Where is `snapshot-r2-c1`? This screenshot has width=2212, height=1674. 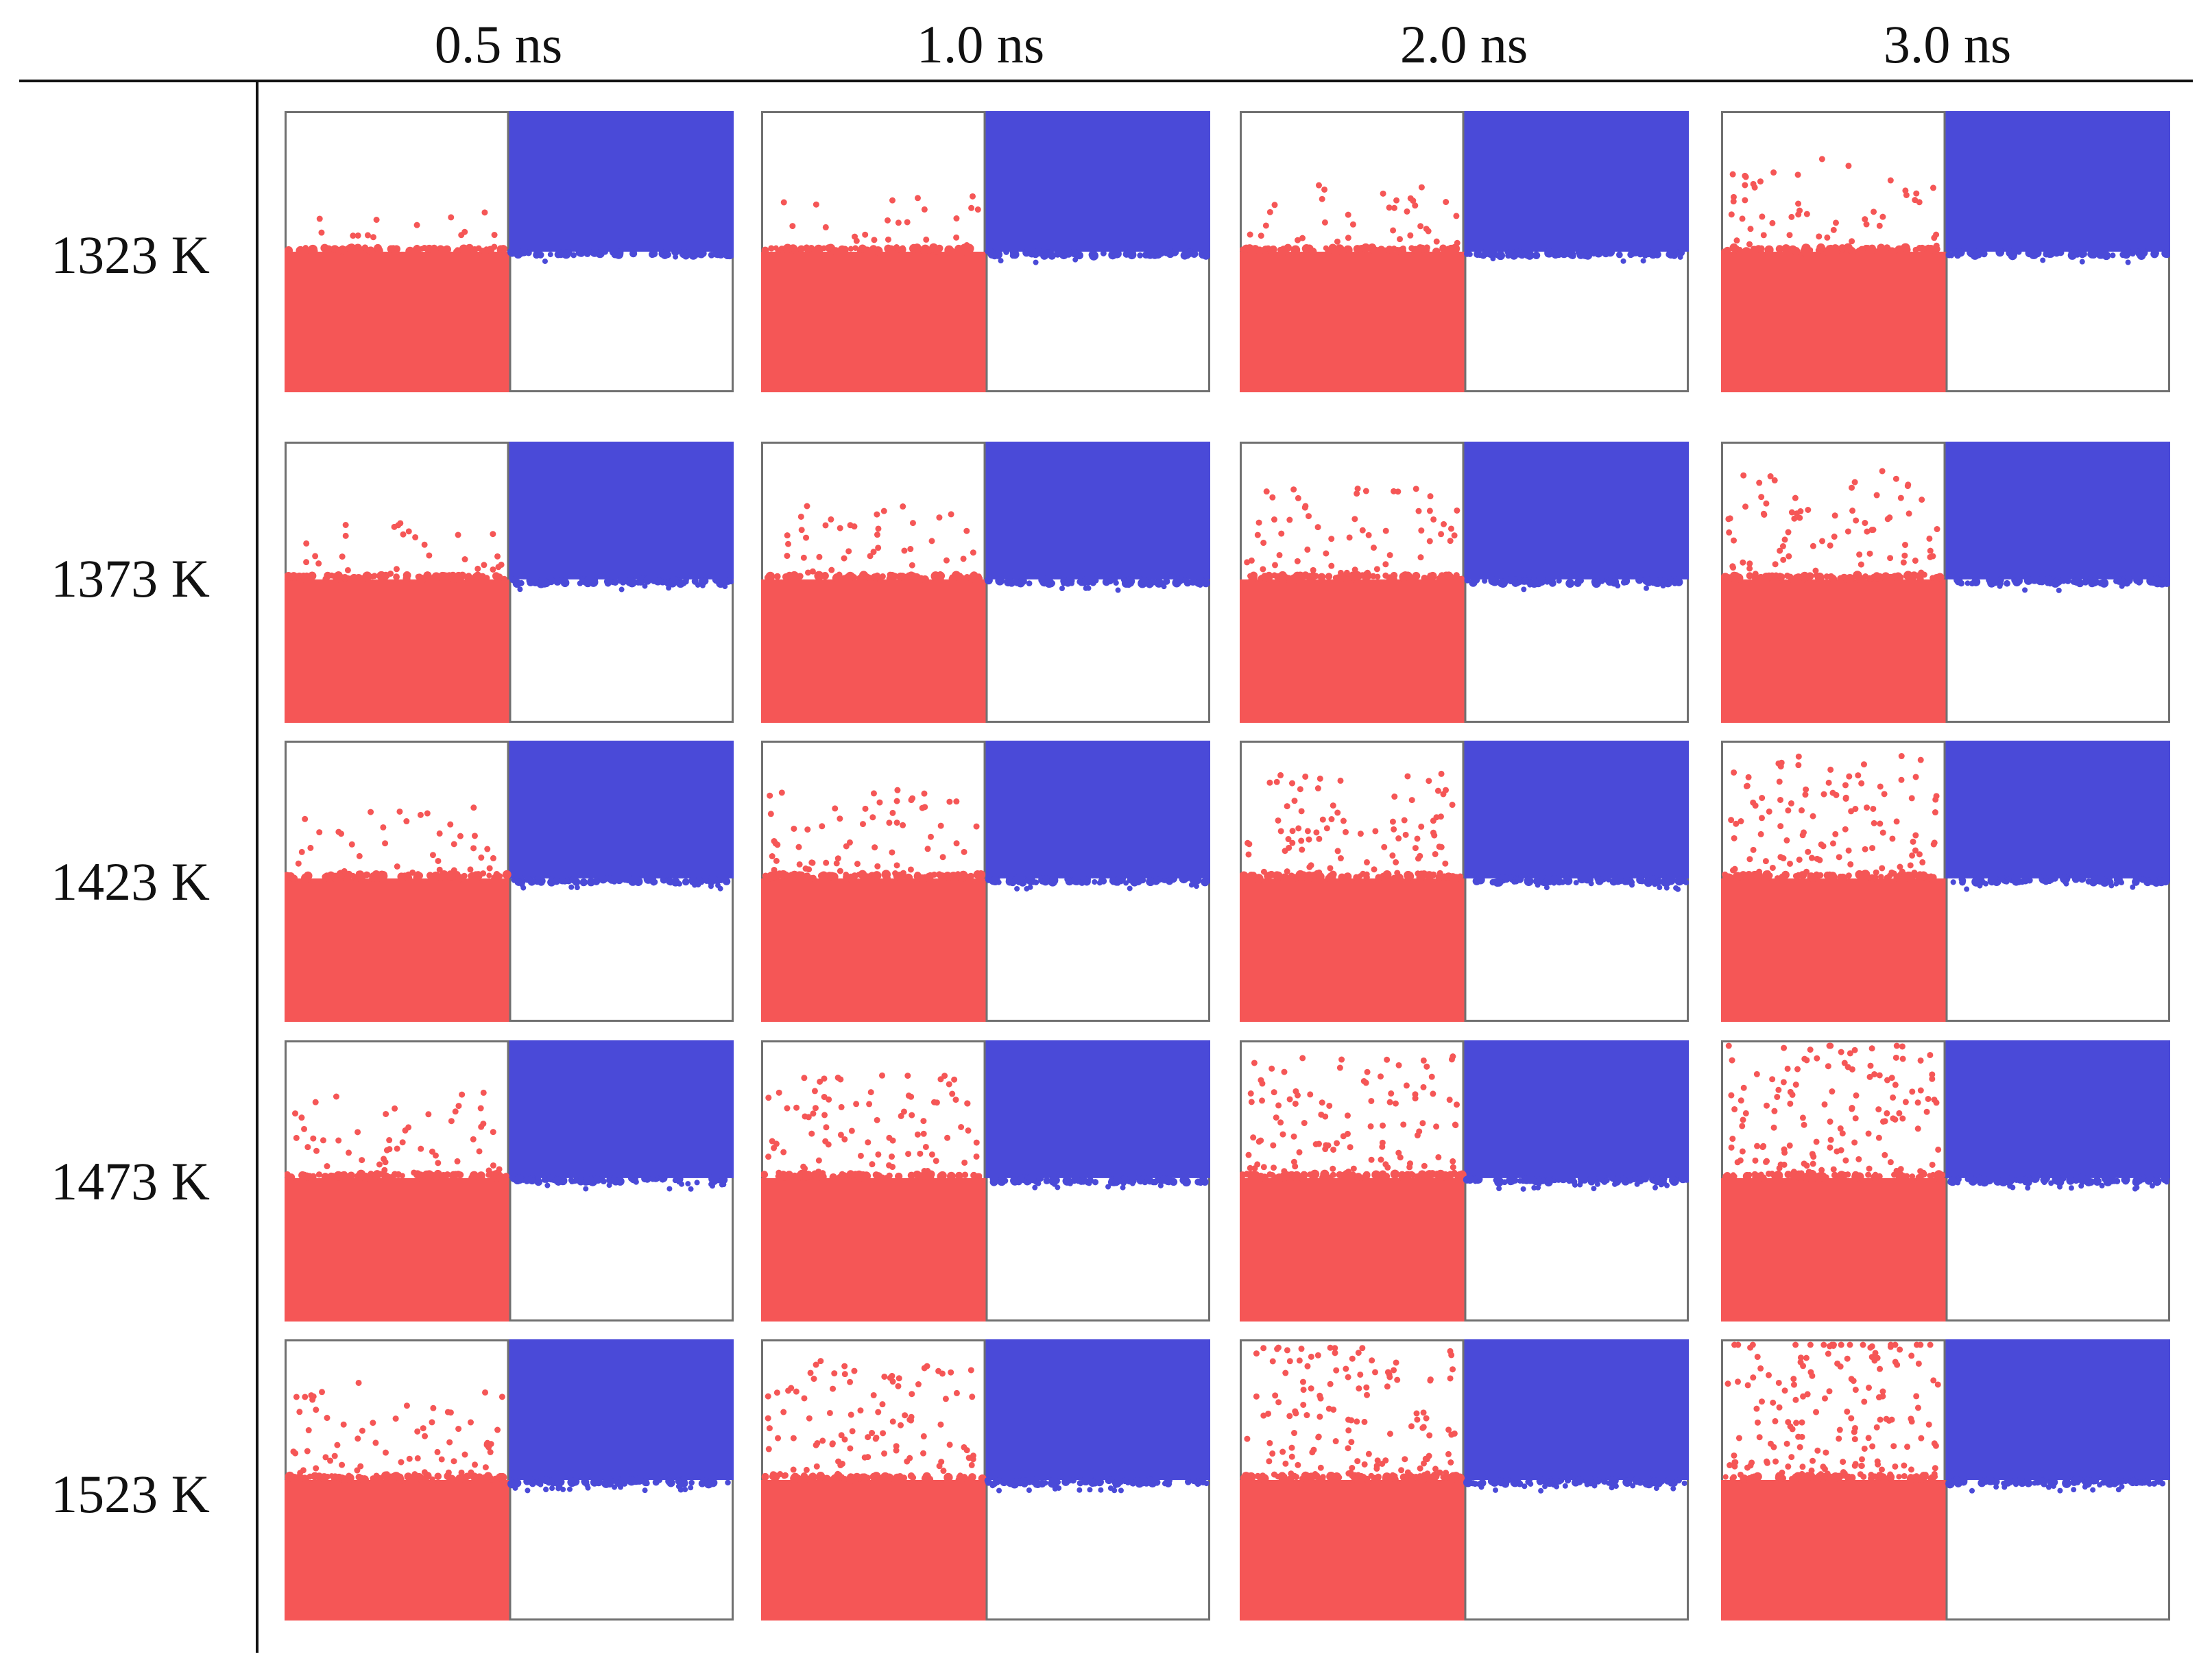
snapshot-r2-c1 is located at coordinates (985, 881).